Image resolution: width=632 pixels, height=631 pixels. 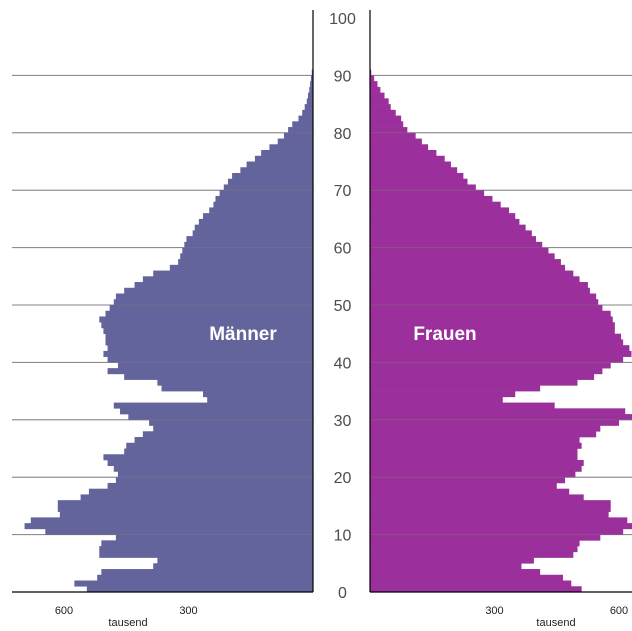 What do you see at coordinates (243, 334) in the screenshot?
I see `series-label-maenner: Männer` at bounding box center [243, 334].